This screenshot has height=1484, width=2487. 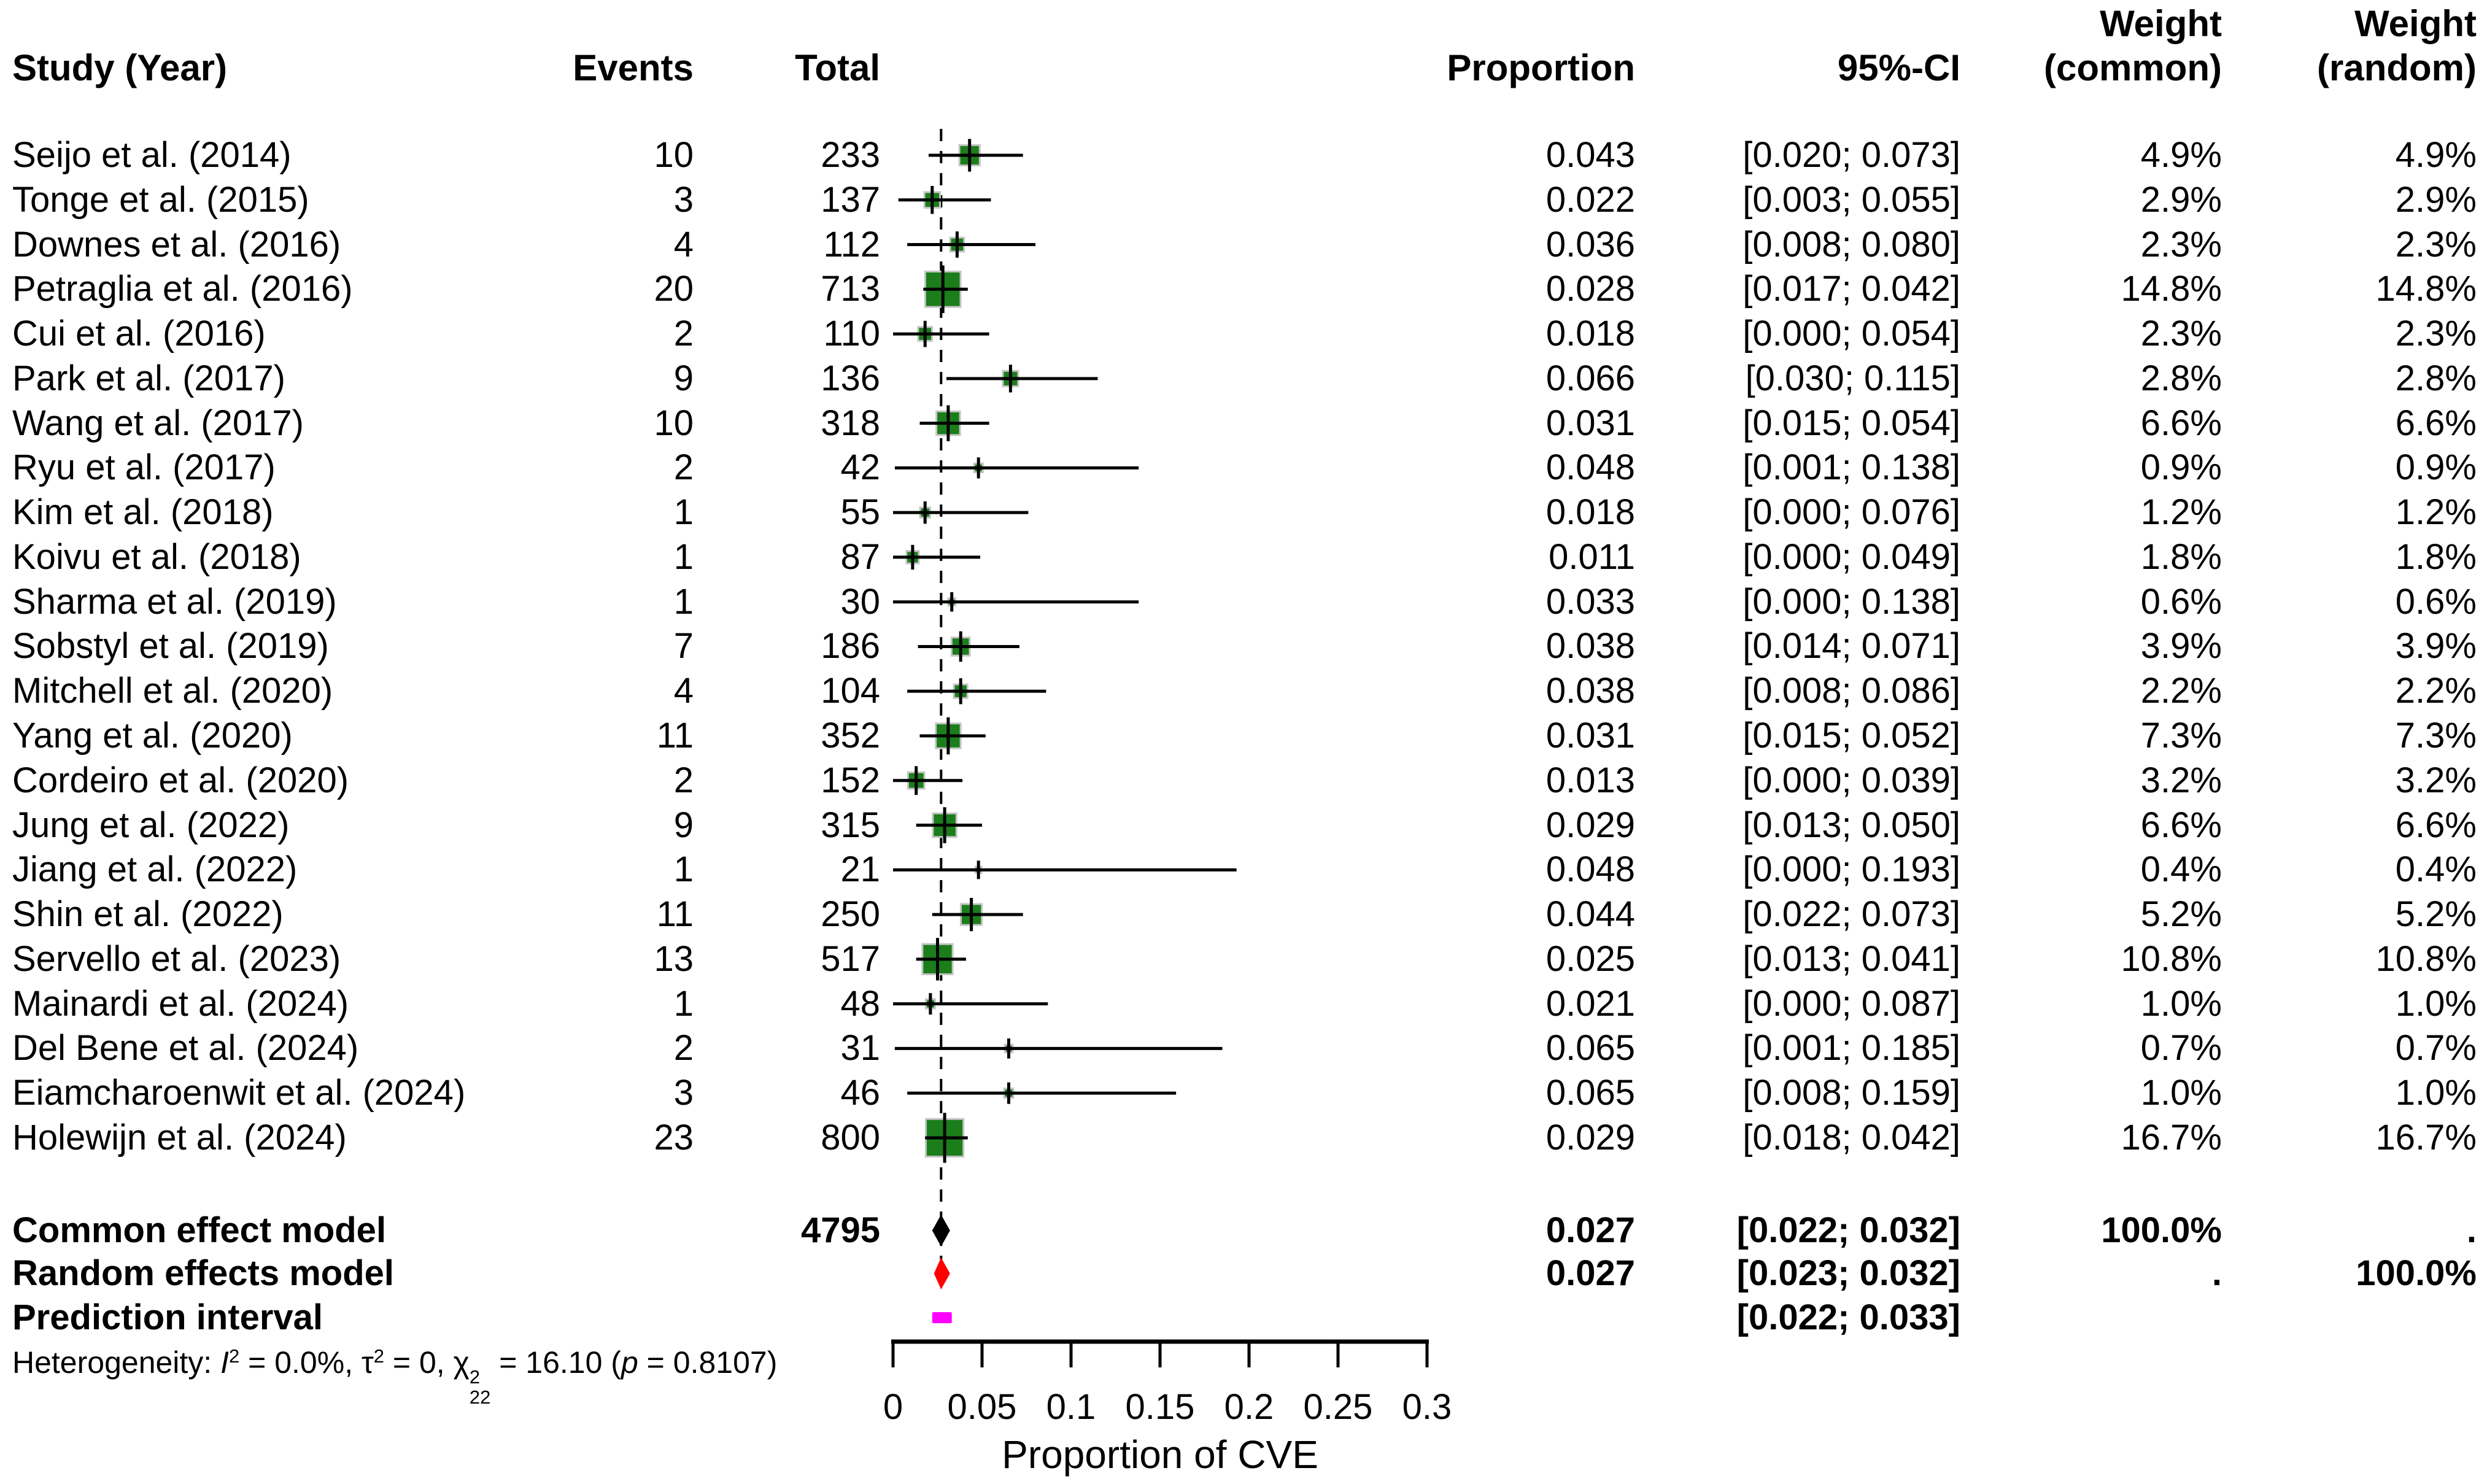 I want to click on col-header-events: Events, so click(x=633, y=67).